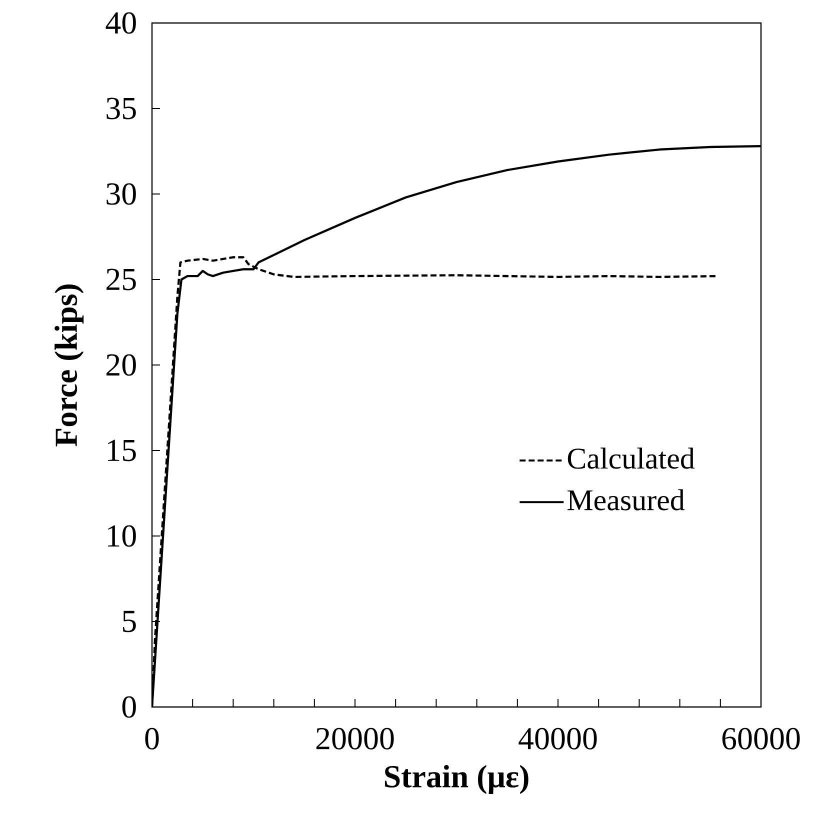  I want to click on y-tick-label: 5, so click(129, 621).